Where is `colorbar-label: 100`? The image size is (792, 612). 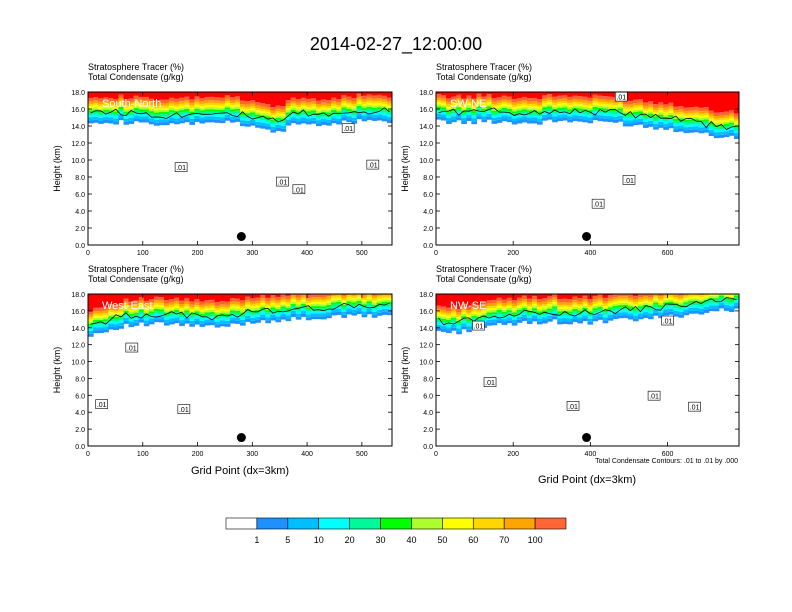
colorbar-label: 100 is located at coordinates (535, 540).